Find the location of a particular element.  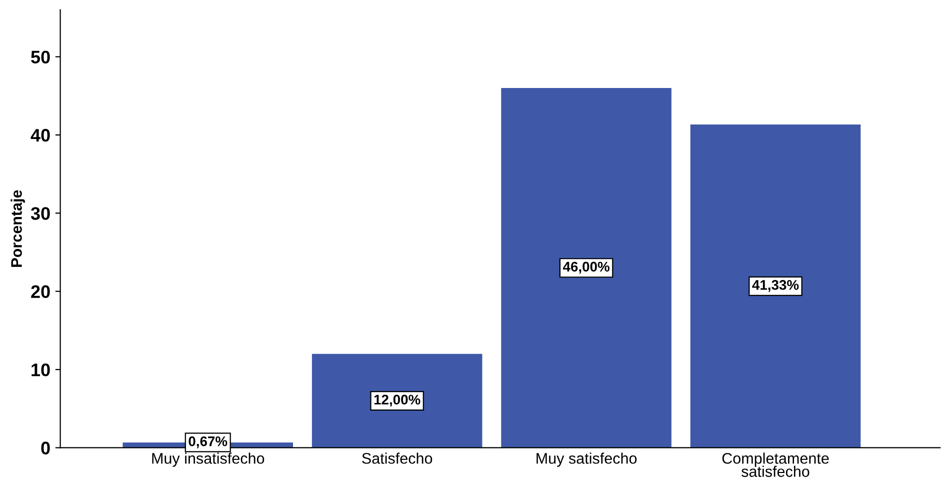

y-tick-label: 10 is located at coordinates (41, 369).